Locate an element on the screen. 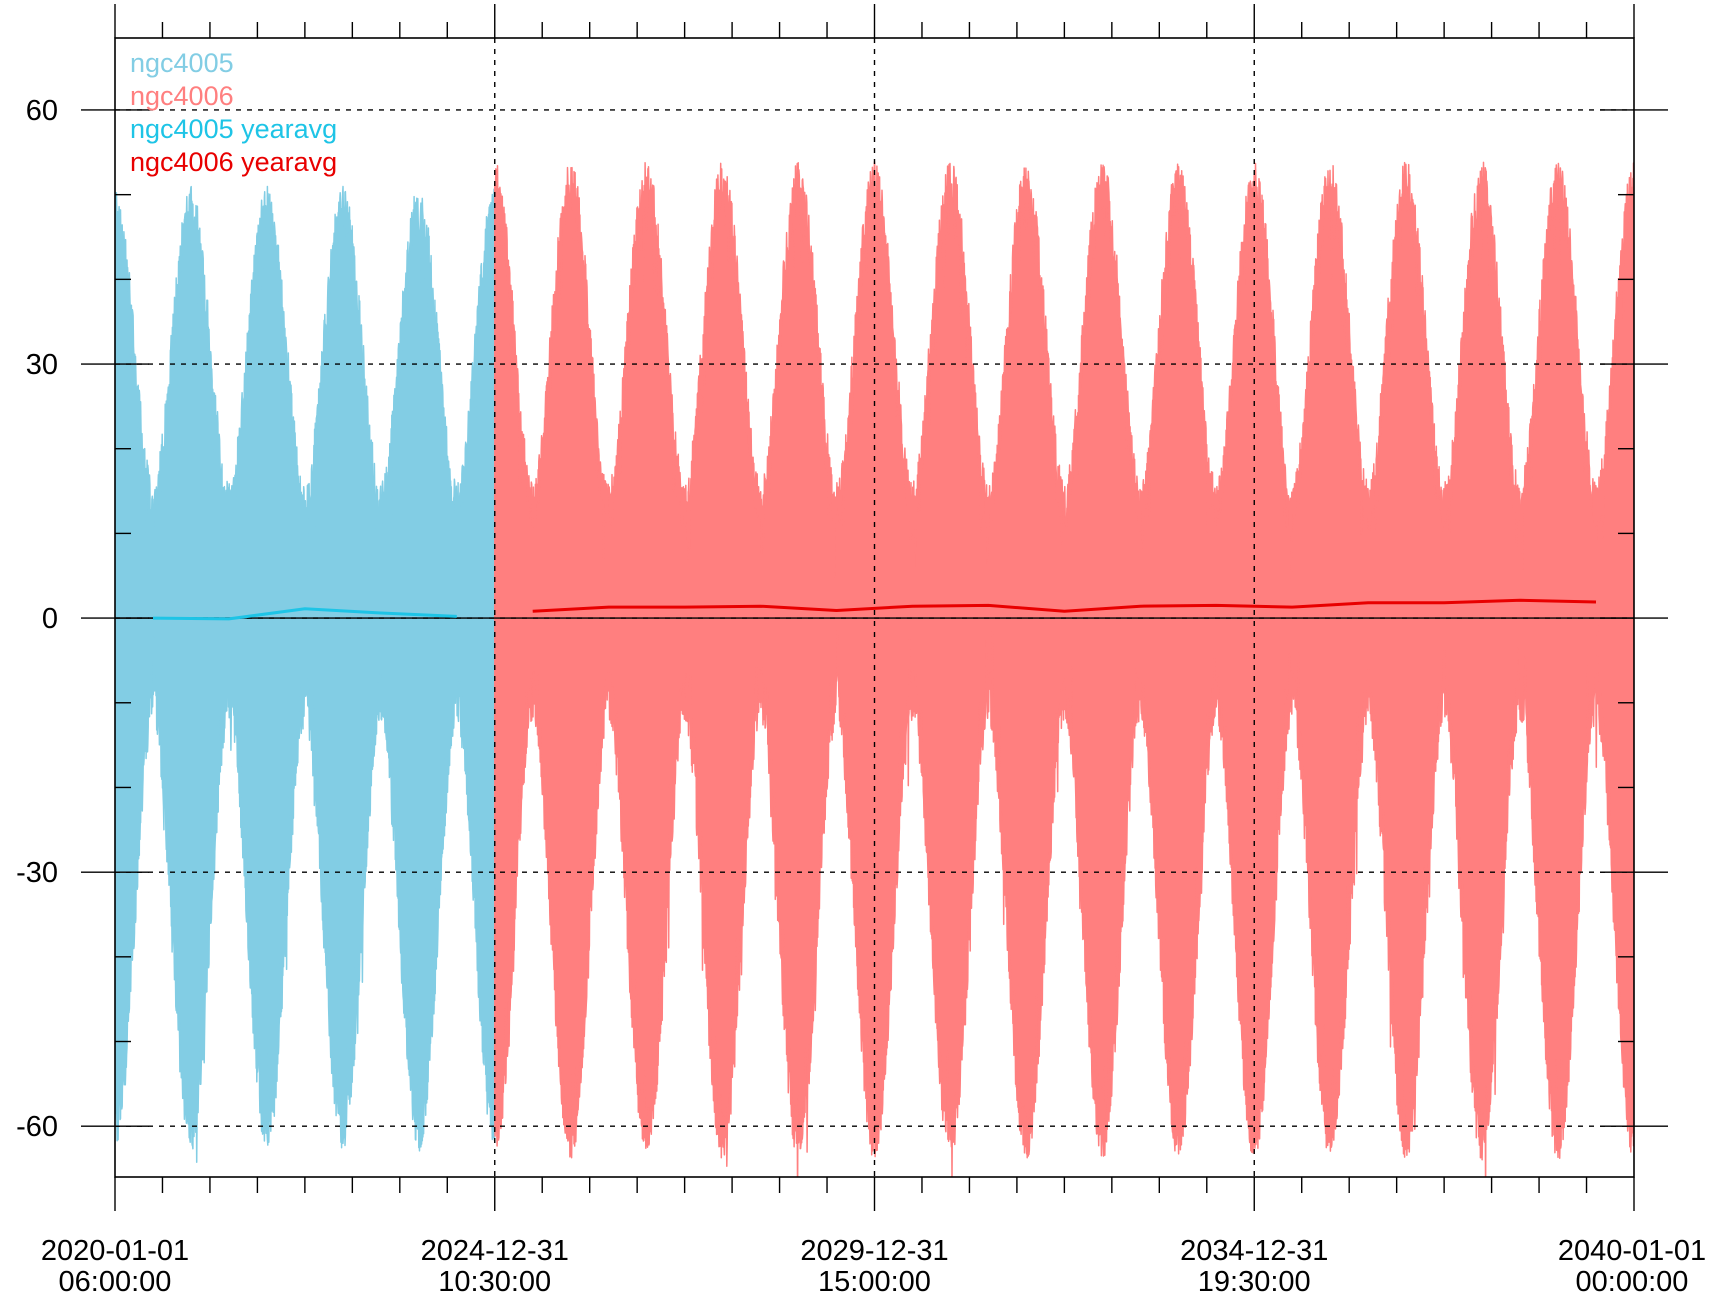  legend-entry: ngc4006 yearavg is located at coordinates (233, 162).